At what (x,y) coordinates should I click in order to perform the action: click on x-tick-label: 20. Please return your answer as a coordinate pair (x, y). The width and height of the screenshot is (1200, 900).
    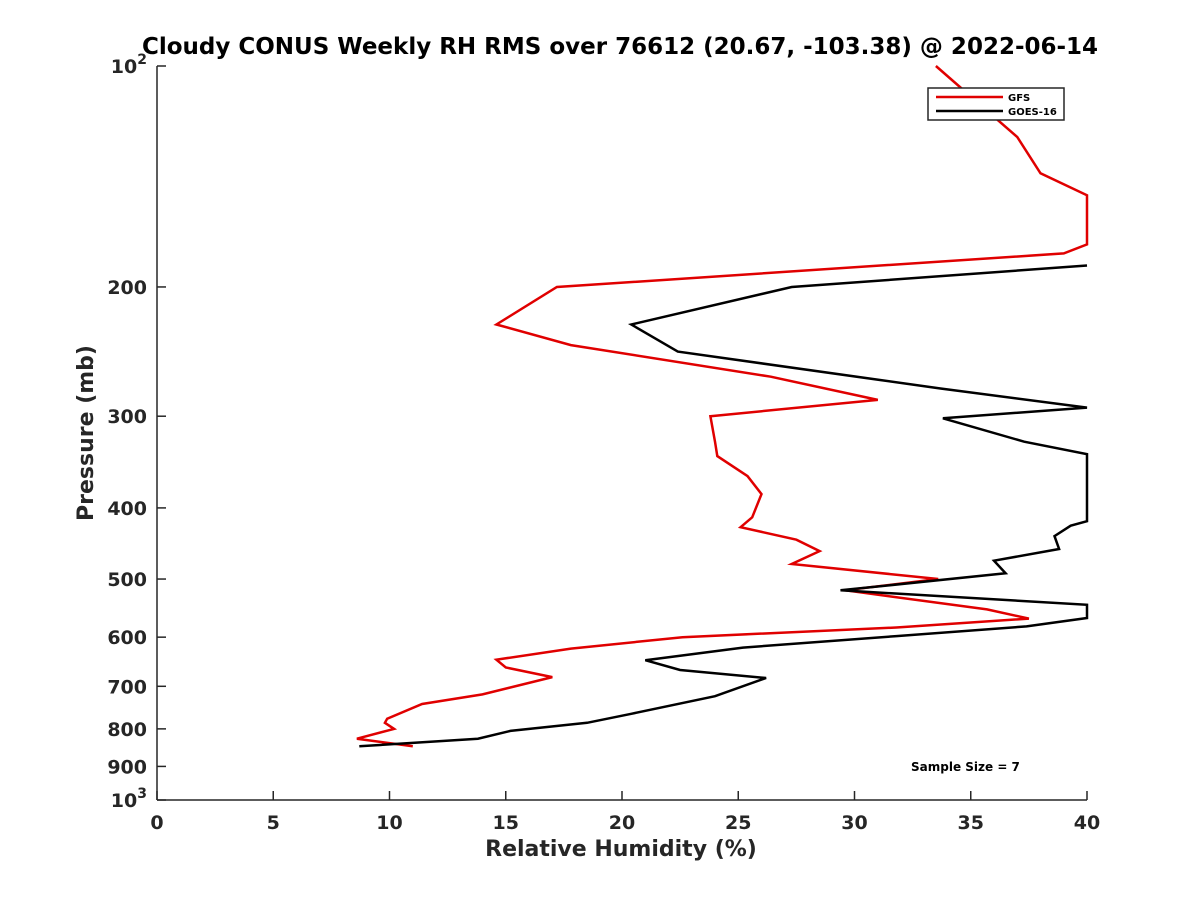
    Looking at the image, I should click on (622, 823).